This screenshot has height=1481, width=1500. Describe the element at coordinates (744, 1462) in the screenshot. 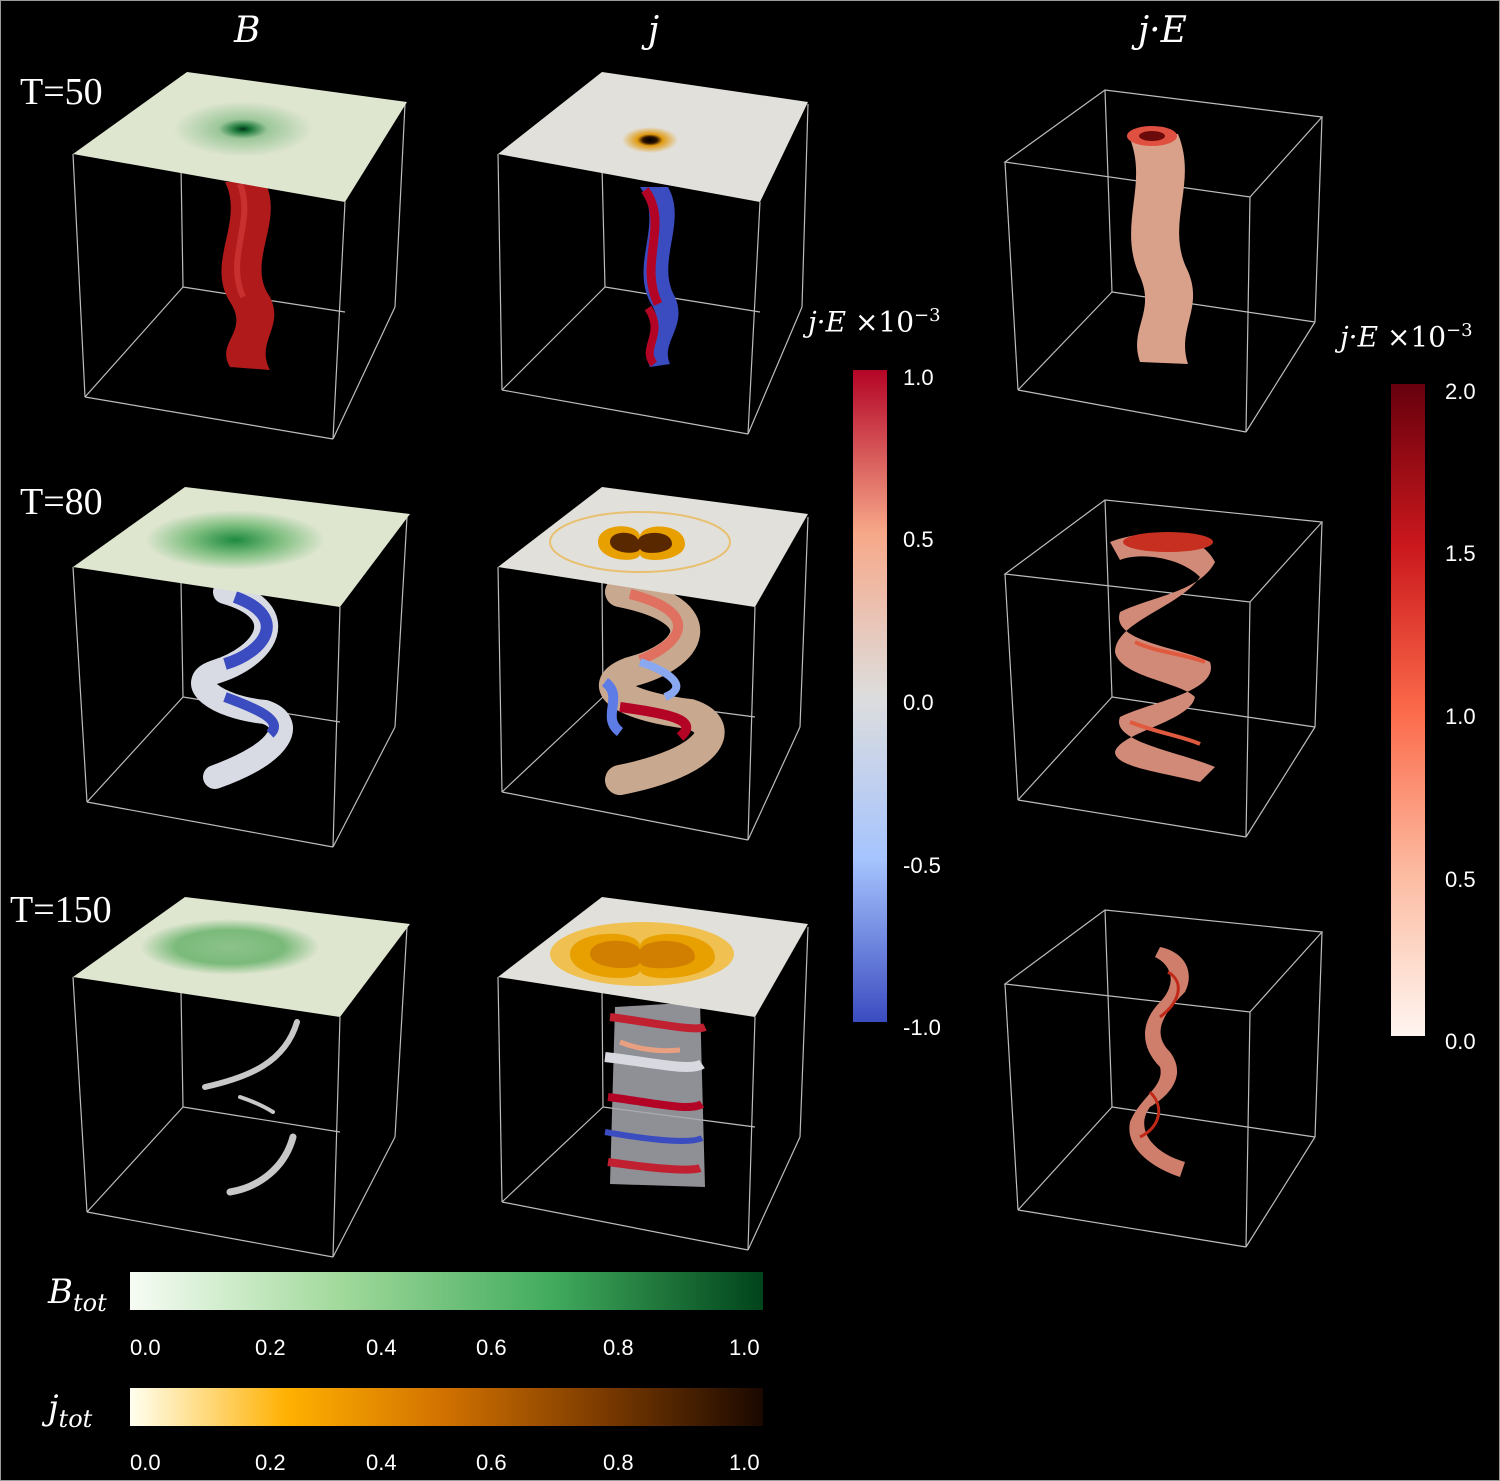

I see `colorbar-jtot-tick: 1.0` at that location.